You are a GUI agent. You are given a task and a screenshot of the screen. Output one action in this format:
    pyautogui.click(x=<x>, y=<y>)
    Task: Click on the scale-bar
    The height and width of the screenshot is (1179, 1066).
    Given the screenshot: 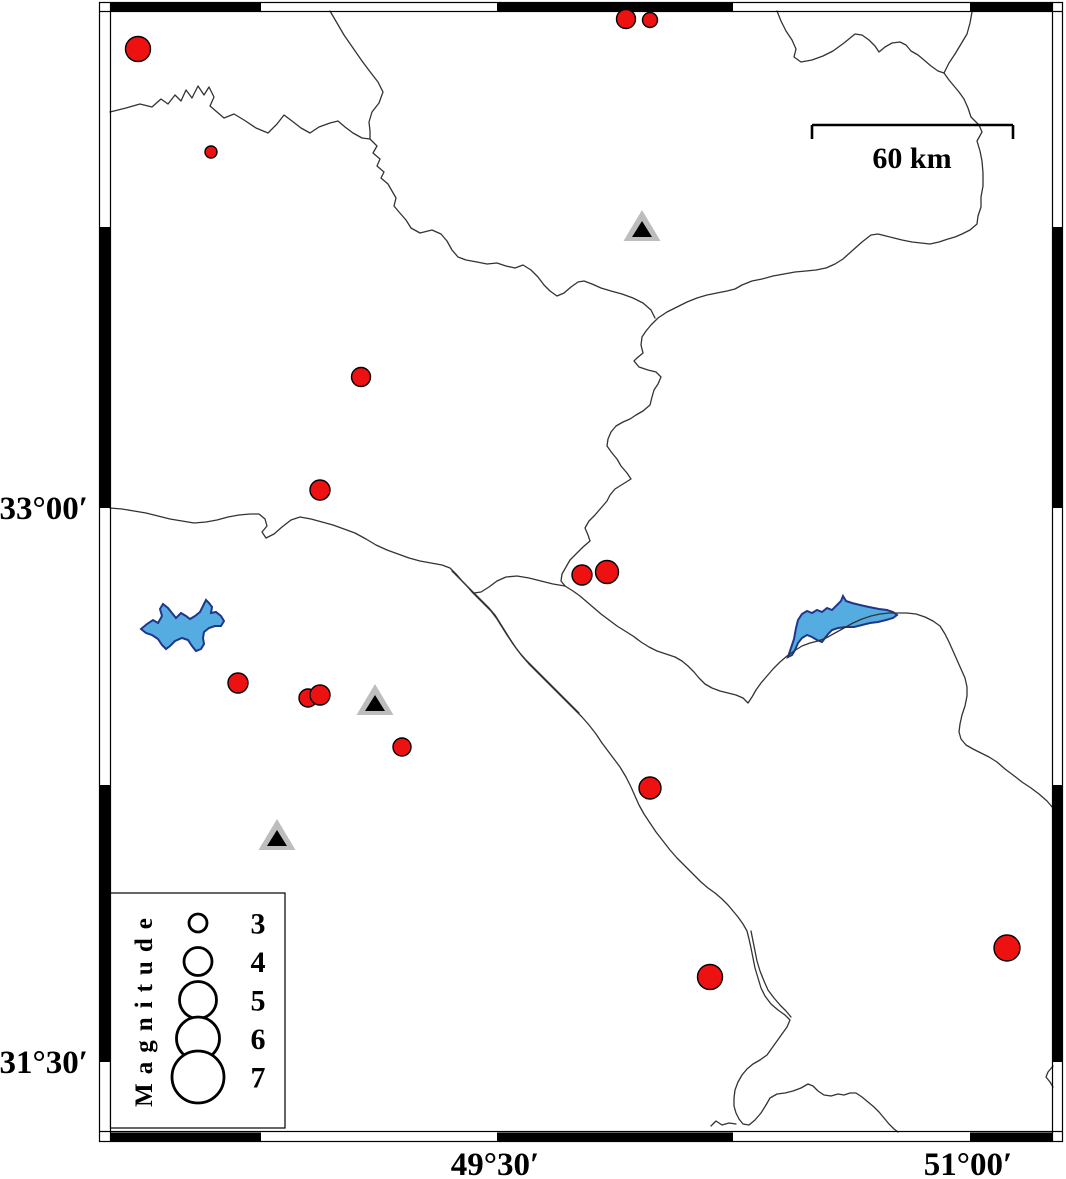 What is the action you would take?
    pyautogui.click(x=912, y=131)
    